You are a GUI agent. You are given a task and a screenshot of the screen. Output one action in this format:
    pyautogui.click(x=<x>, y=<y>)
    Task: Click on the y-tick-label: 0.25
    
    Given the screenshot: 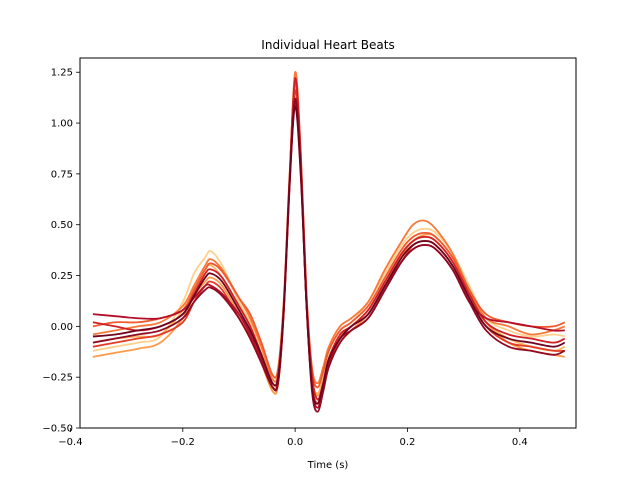 What is the action you would take?
    pyautogui.click(x=62, y=276)
    